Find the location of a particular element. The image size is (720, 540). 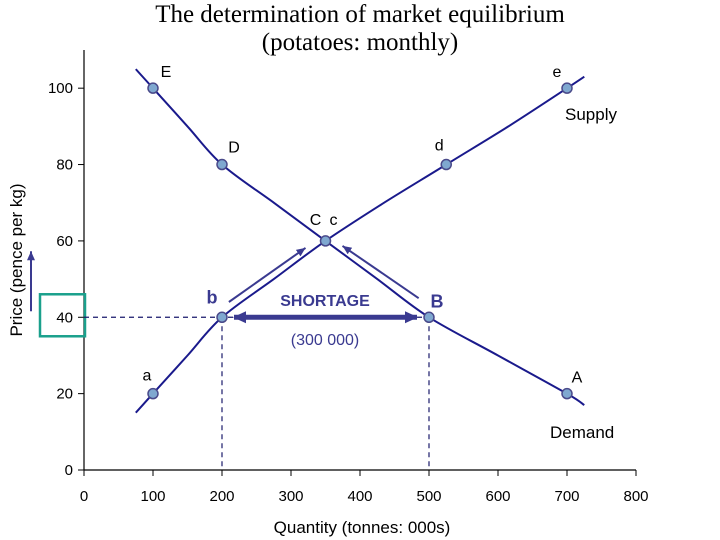

supply-point-label-a: a is located at coordinates (147, 376).